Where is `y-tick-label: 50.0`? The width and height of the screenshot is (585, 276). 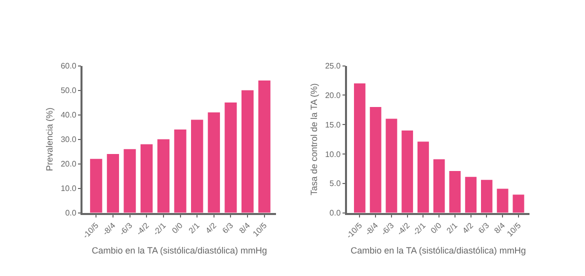
y-tick-label: 50.0 is located at coordinates (68, 91).